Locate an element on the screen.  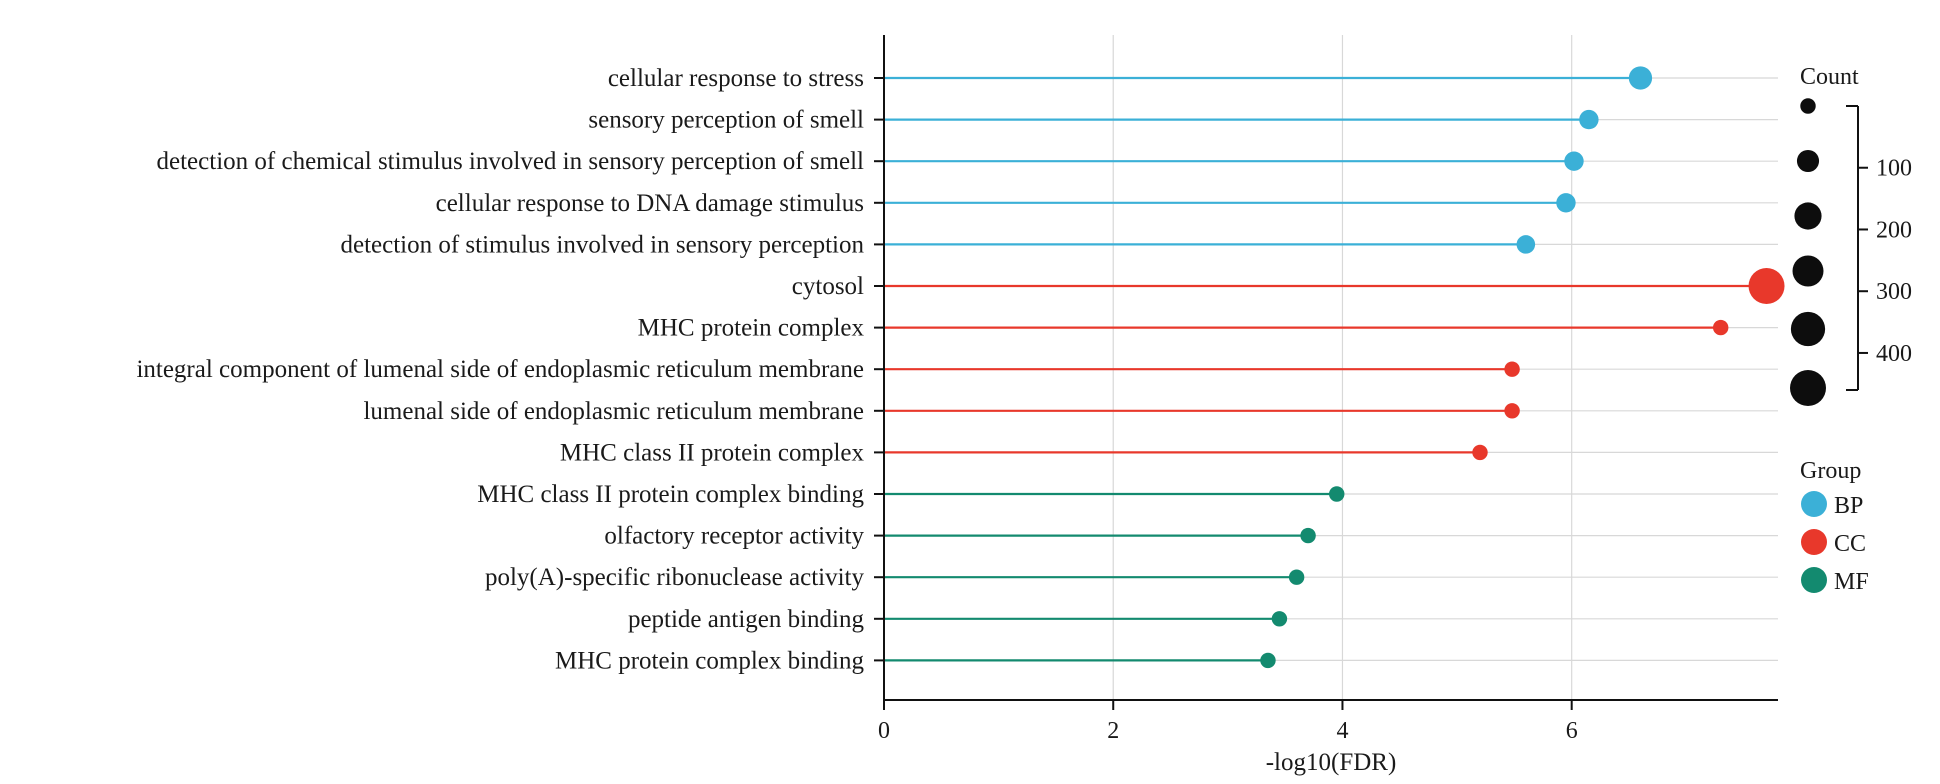
group-legend-title: Group is located at coordinates (1830, 471).